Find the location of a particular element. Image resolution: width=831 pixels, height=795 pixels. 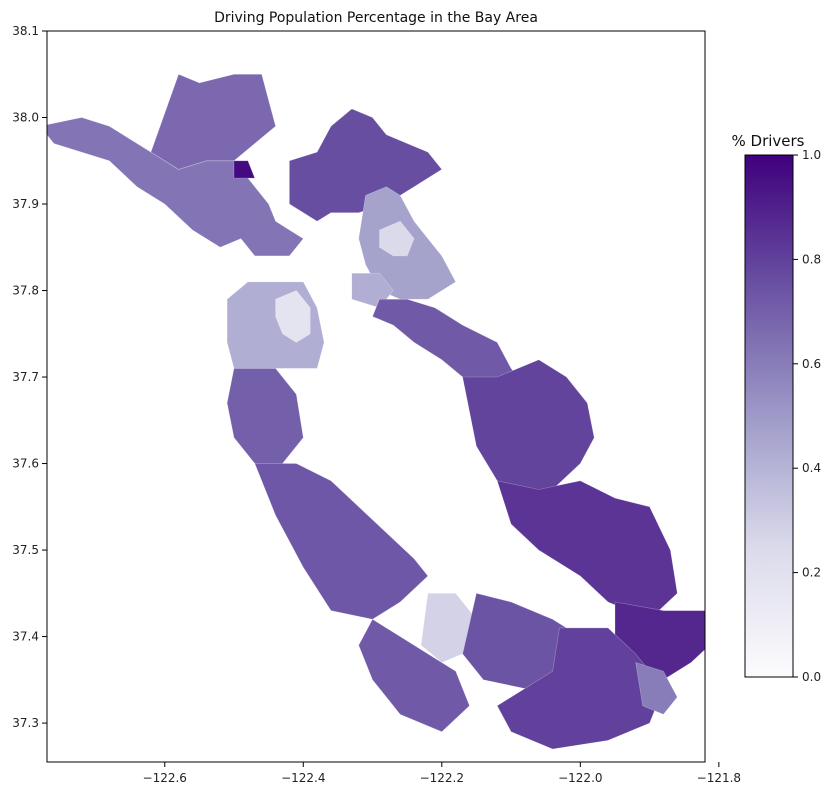

x-tick-label: −122.4 is located at coordinates (303, 778).